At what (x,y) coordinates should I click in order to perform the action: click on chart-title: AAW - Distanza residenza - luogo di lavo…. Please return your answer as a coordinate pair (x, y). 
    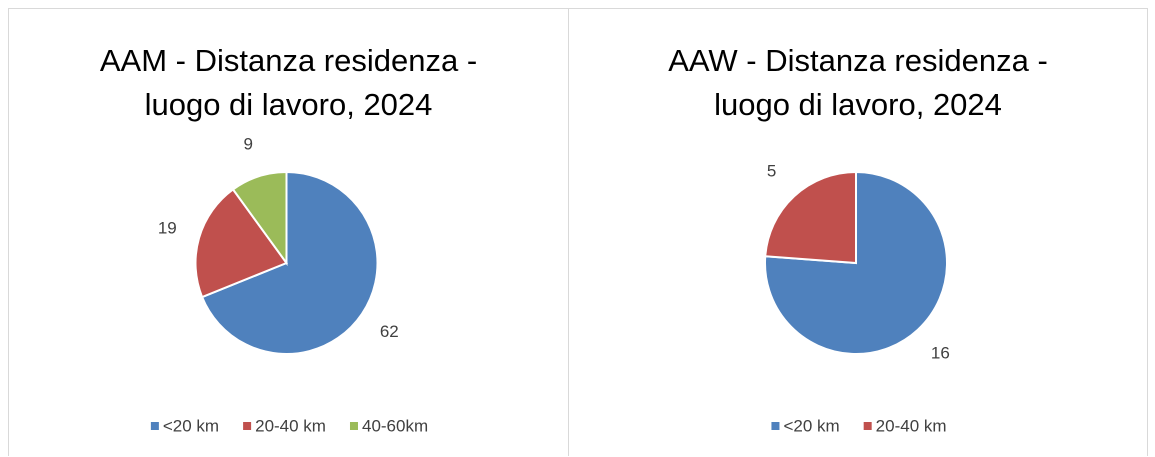
    Looking at the image, I should click on (858, 82).